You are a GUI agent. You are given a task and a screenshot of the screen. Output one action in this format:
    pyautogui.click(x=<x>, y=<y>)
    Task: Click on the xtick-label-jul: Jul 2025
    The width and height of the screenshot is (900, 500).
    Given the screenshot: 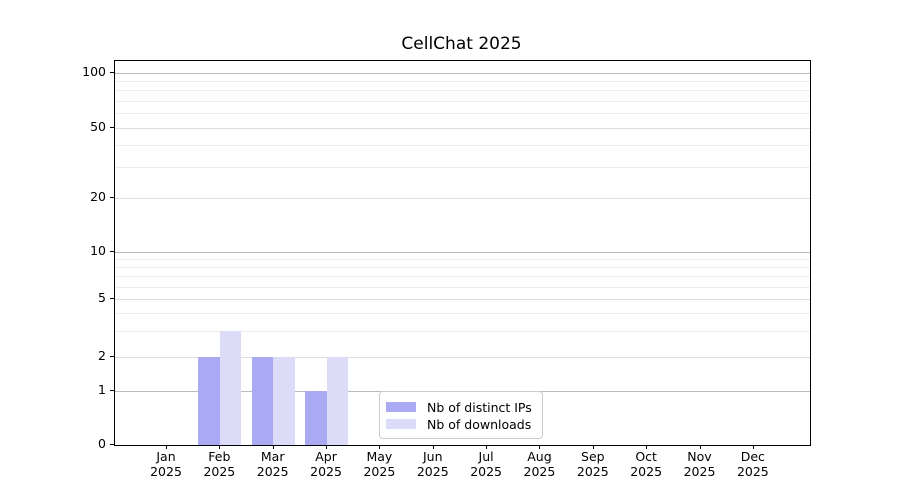 What is the action you would take?
    pyautogui.click(x=486, y=464)
    